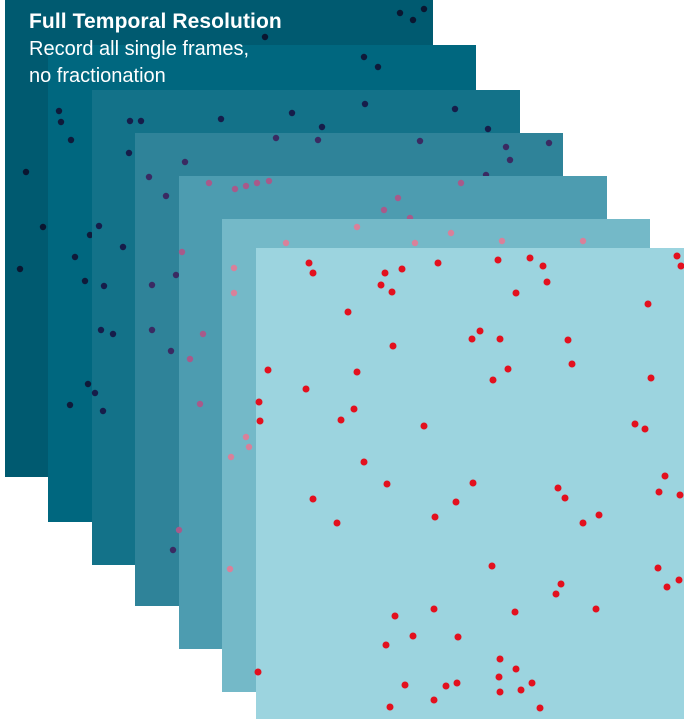 This screenshot has height=719, width=684. I want to click on heading-line-2: no fractionation, so click(97, 76).